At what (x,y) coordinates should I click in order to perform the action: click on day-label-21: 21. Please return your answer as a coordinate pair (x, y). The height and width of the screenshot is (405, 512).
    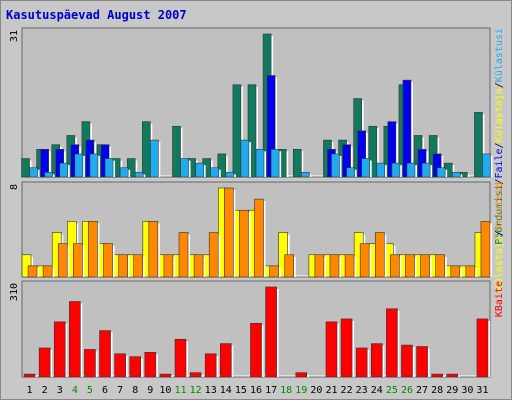
    Looking at the image, I should click on (331, 390).